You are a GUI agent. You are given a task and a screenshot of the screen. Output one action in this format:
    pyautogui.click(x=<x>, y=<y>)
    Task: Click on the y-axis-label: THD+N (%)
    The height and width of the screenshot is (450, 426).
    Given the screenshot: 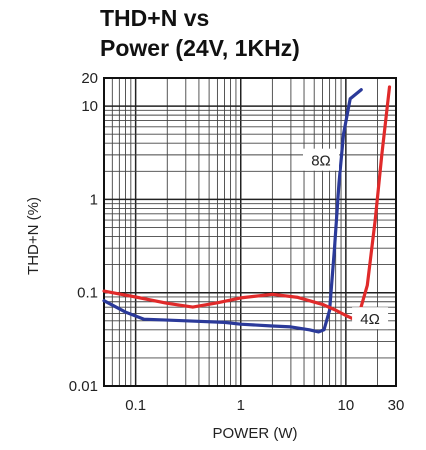 What is the action you would take?
    pyautogui.click(x=33, y=236)
    